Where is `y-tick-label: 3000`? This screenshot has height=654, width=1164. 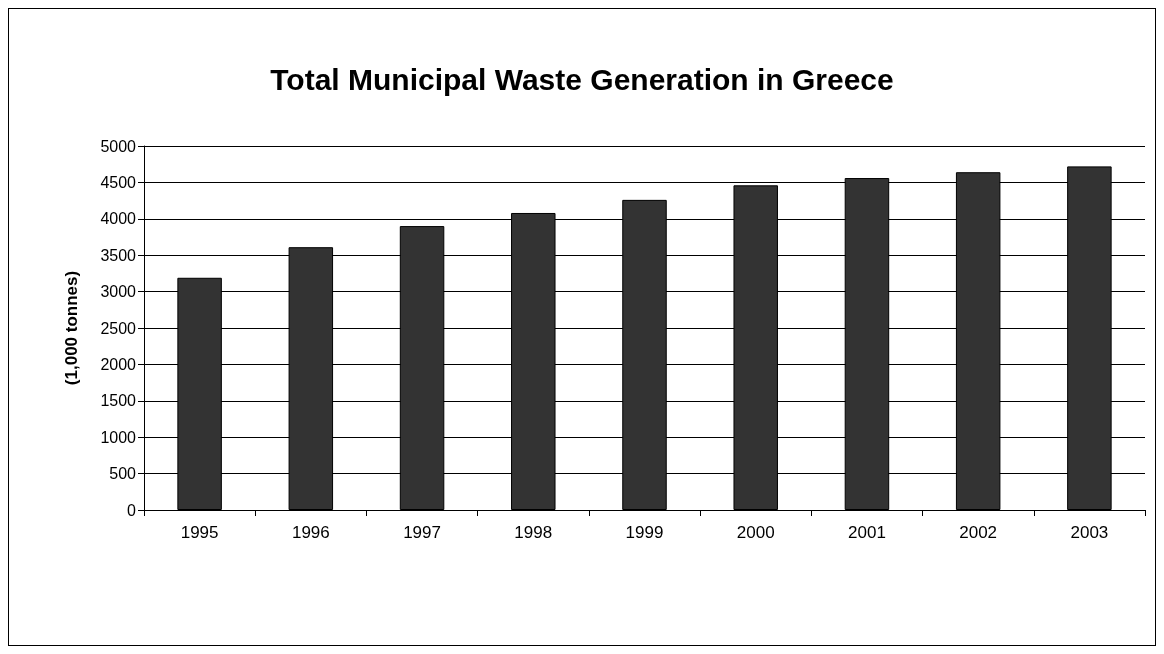
y-tick-label: 3000 is located at coordinates (118, 292).